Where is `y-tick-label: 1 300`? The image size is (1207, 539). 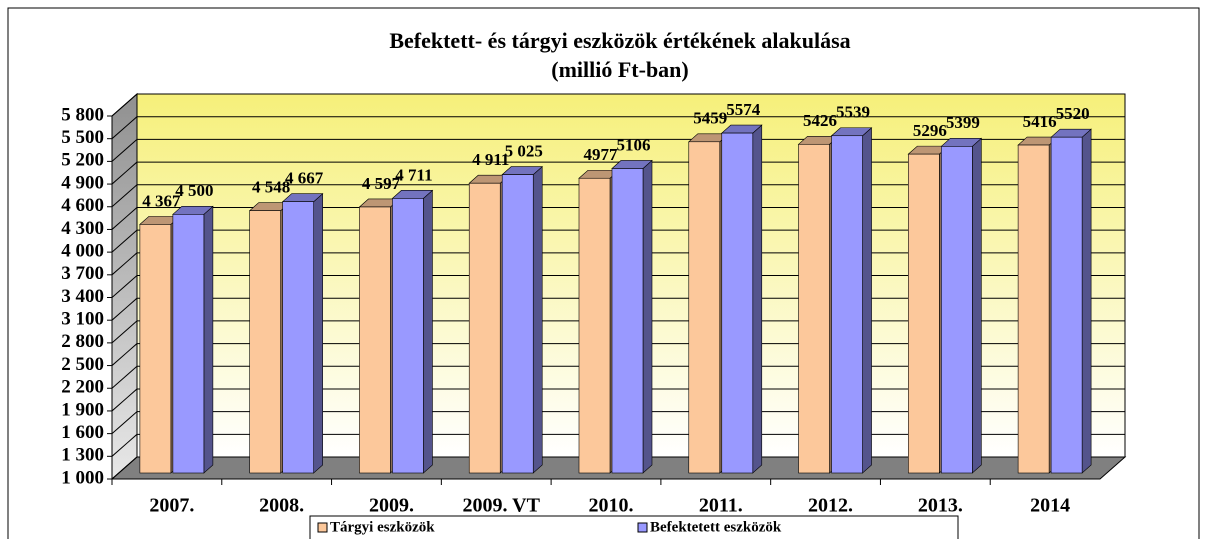
y-tick-label: 1 300 is located at coordinates (82, 455).